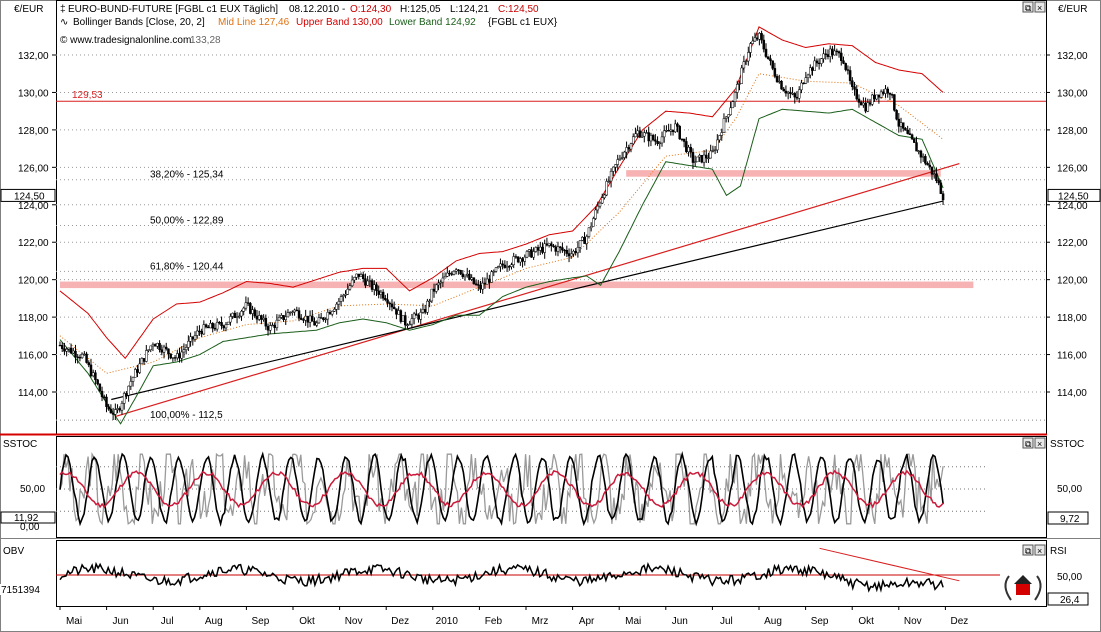 Image resolution: width=1101 pixels, height=632 pixels. I want to click on month-label: Sep, so click(820, 621).